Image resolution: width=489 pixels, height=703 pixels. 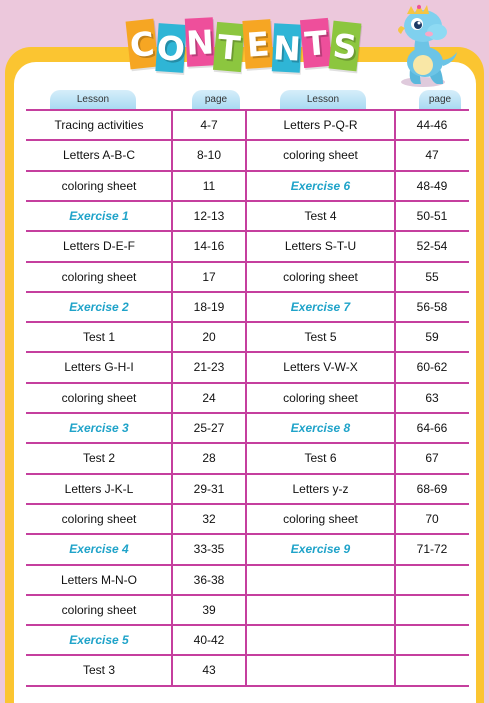 I want to click on right-lesson-cell: Letters S-T-U, so click(x=320, y=246).